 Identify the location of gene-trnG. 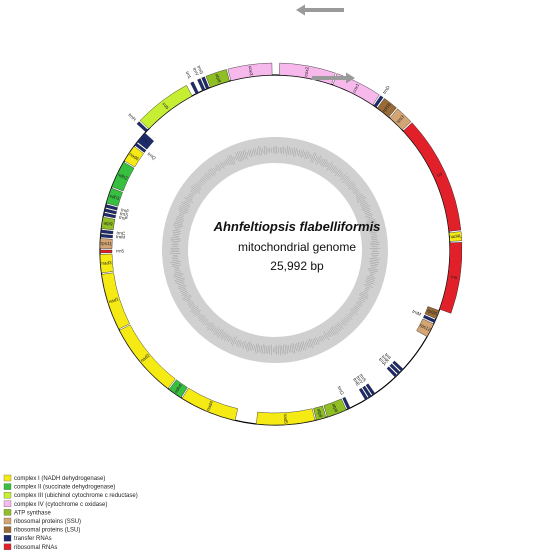
(205, 83).